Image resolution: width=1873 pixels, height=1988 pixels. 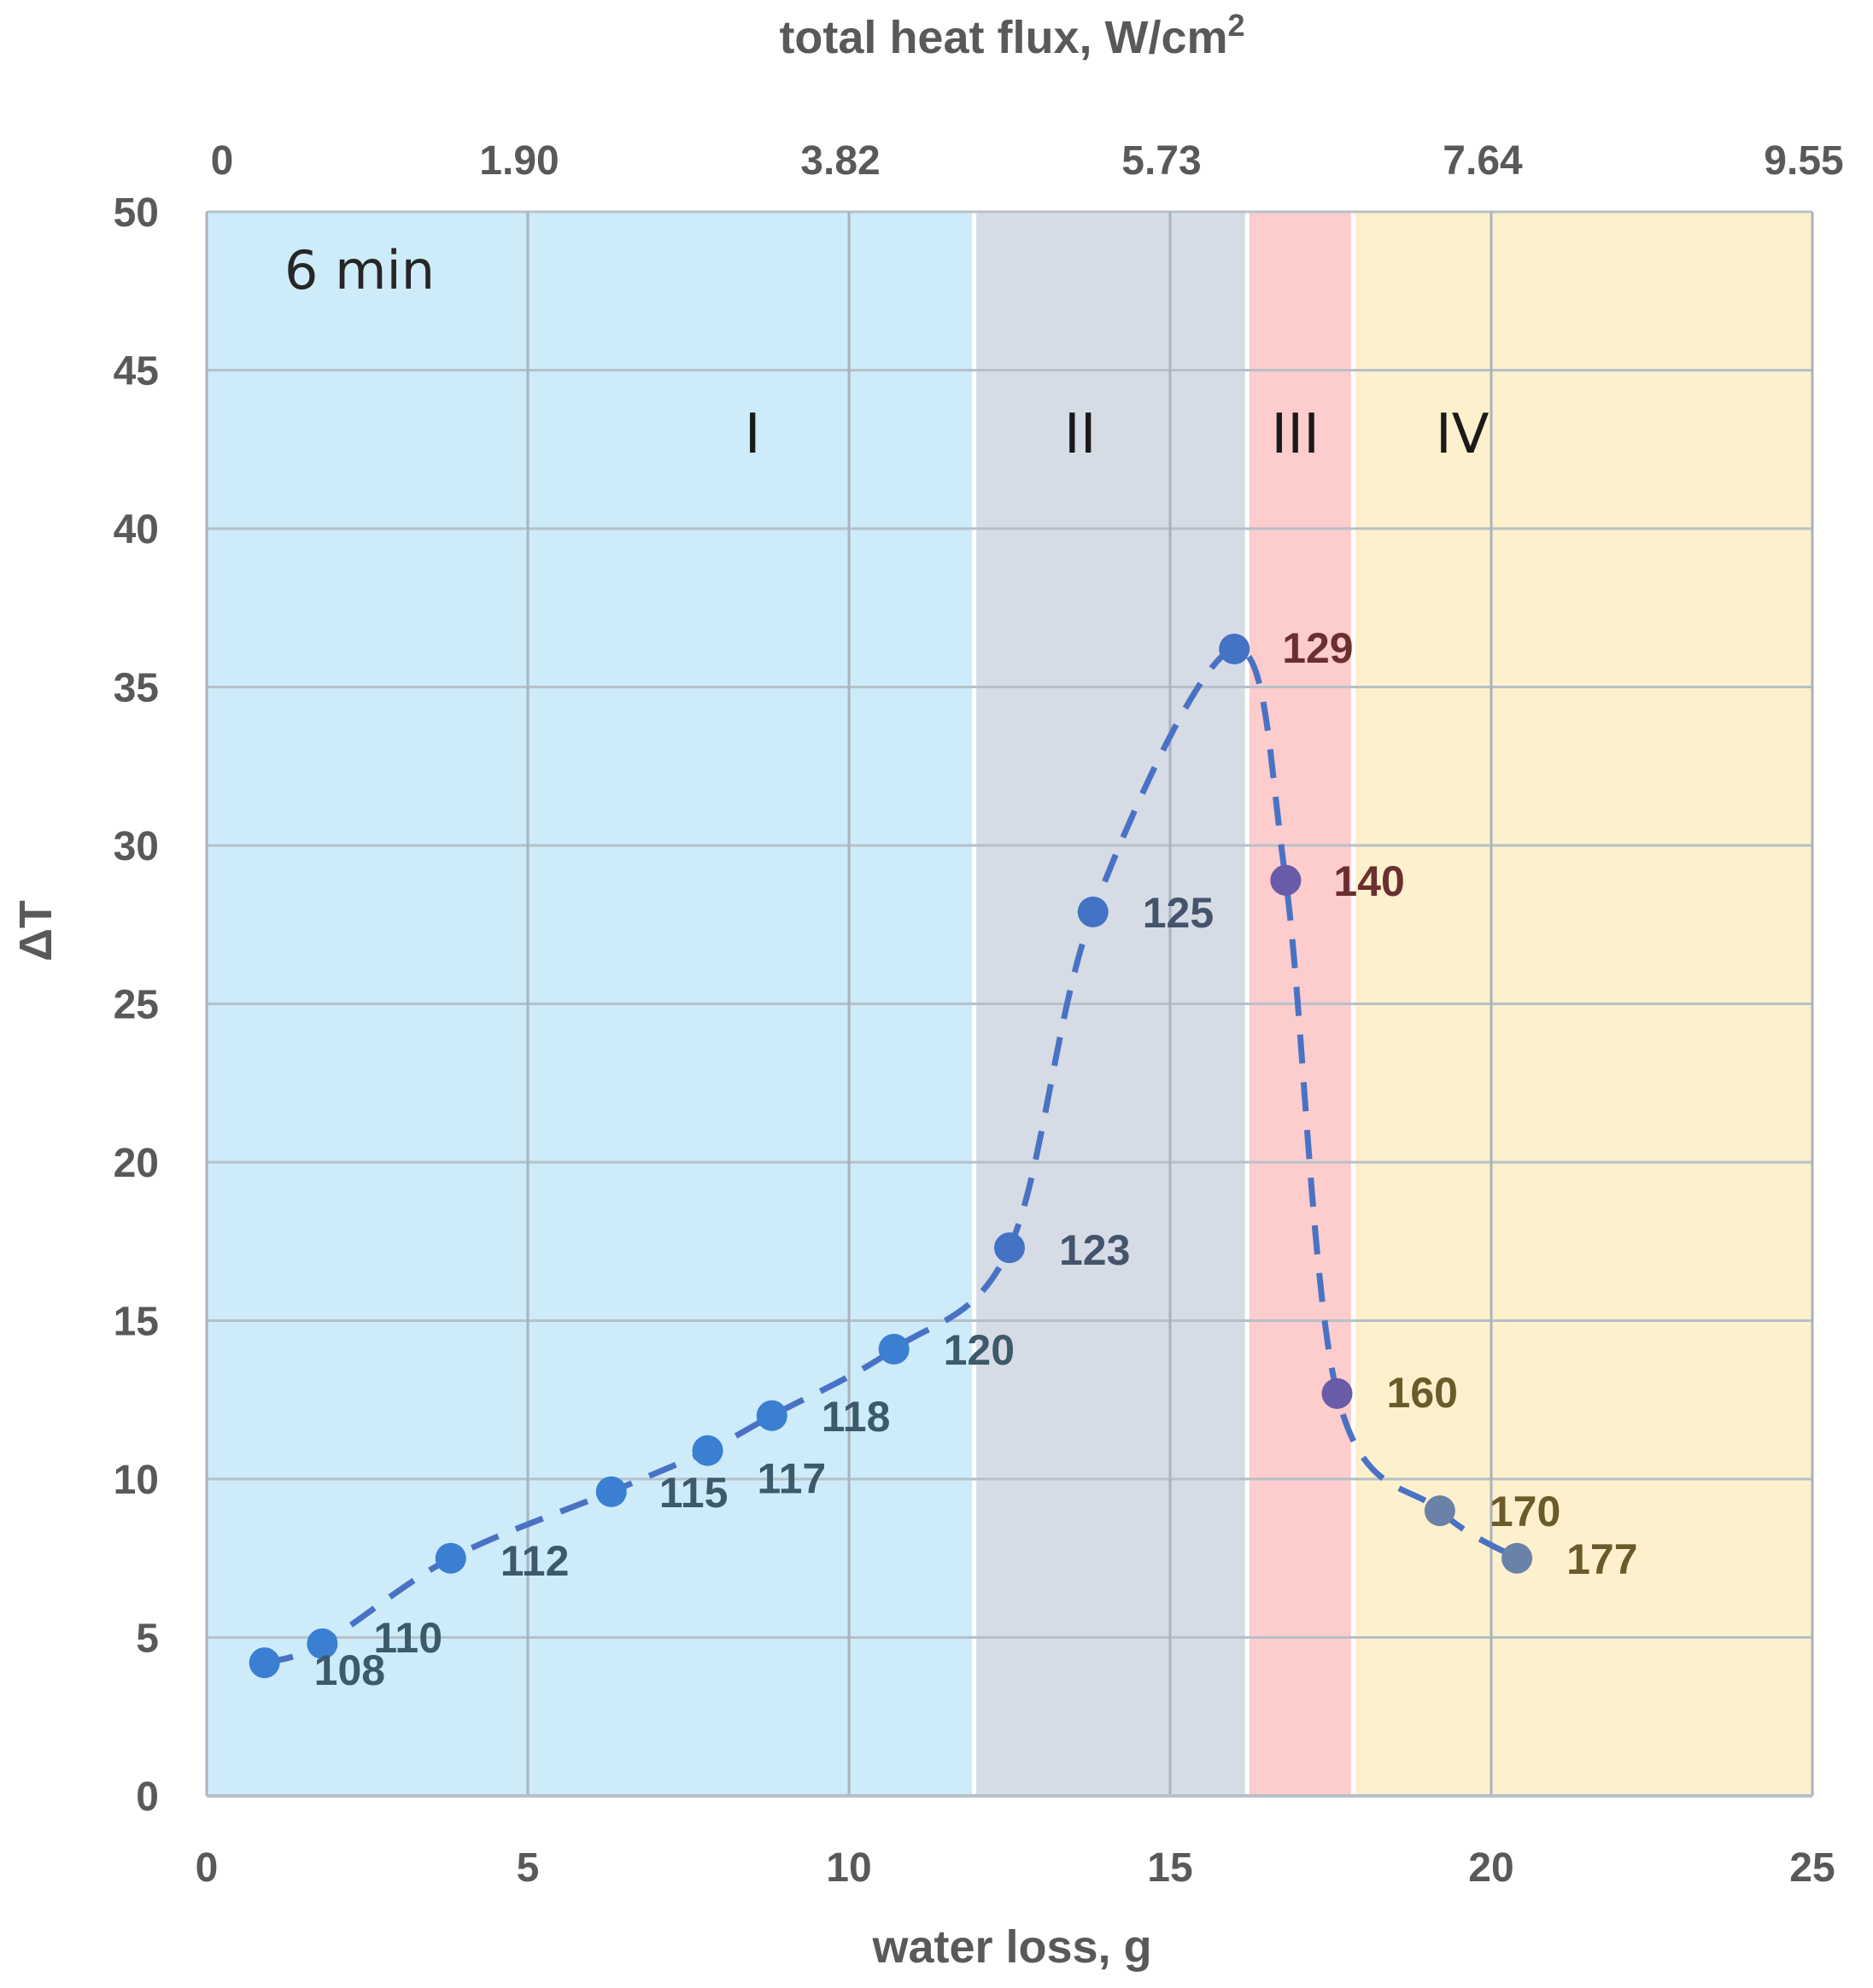 I want to click on data-point-label: 115, so click(x=694, y=1493).